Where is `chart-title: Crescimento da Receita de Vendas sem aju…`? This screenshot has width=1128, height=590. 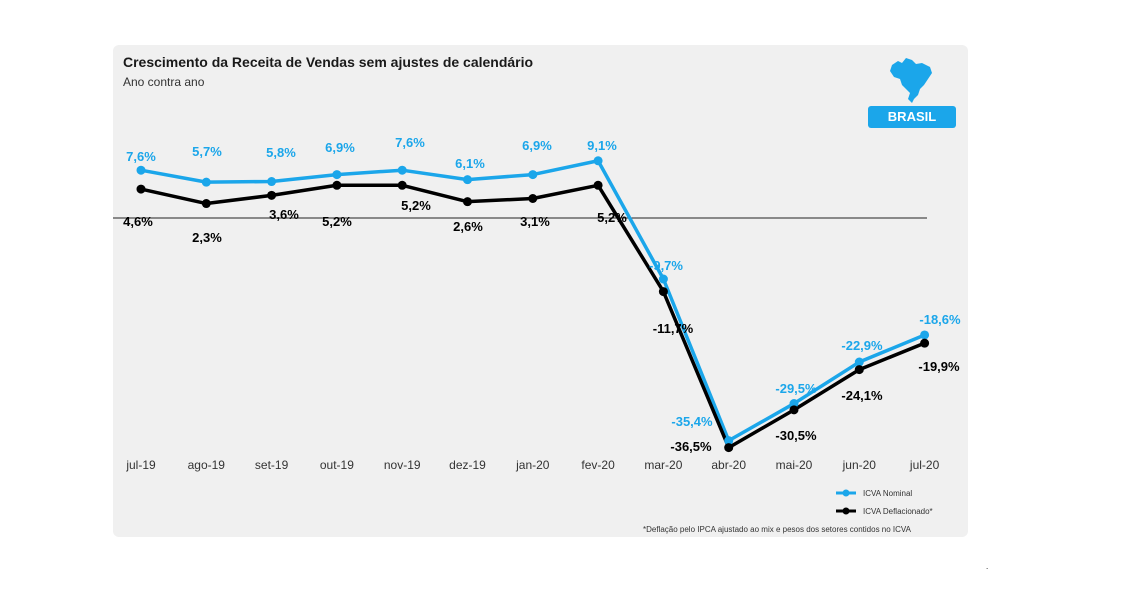
chart-title: Crescimento da Receita de Vendas sem aju… is located at coordinates (328, 62).